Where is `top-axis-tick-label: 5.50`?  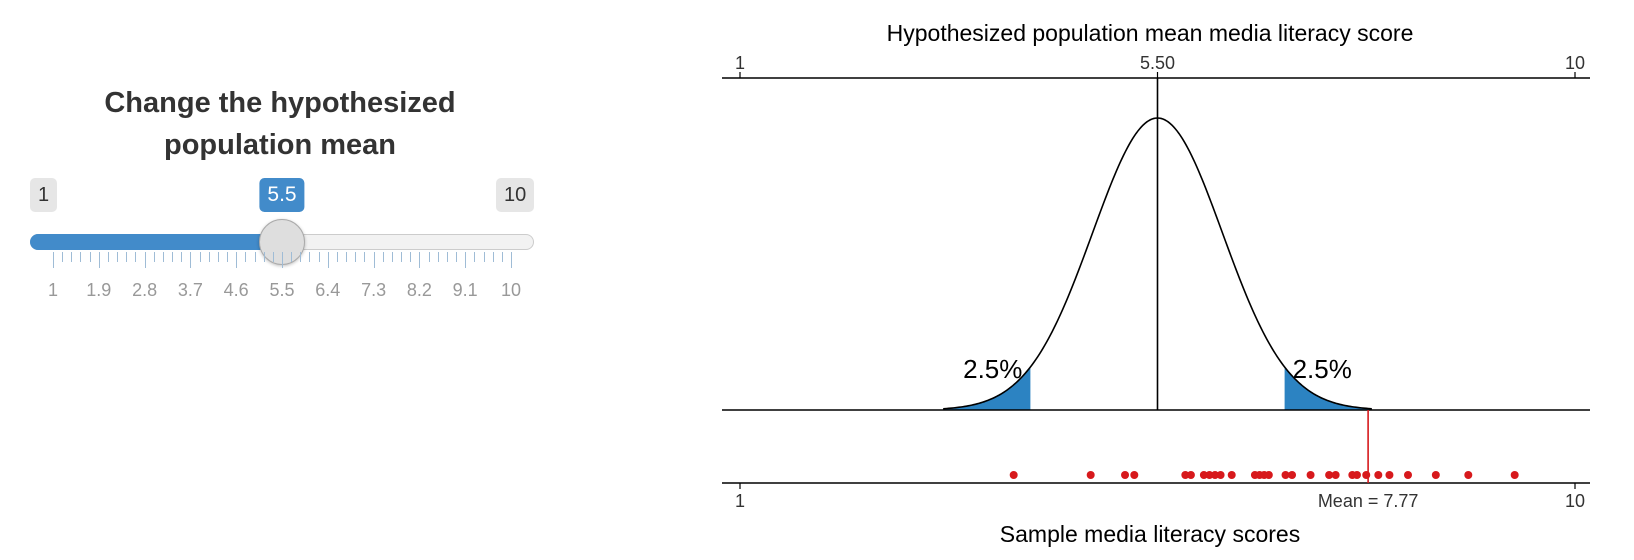
top-axis-tick-label: 5.50 is located at coordinates (1157, 63).